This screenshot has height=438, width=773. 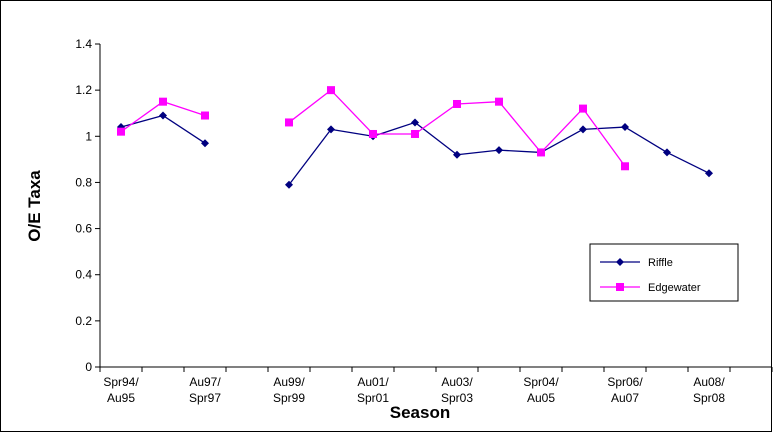 What do you see at coordinates (83, 275) in the screenshot?
I see `y-tick-label: 0.4` at bounding box center [83, 275].